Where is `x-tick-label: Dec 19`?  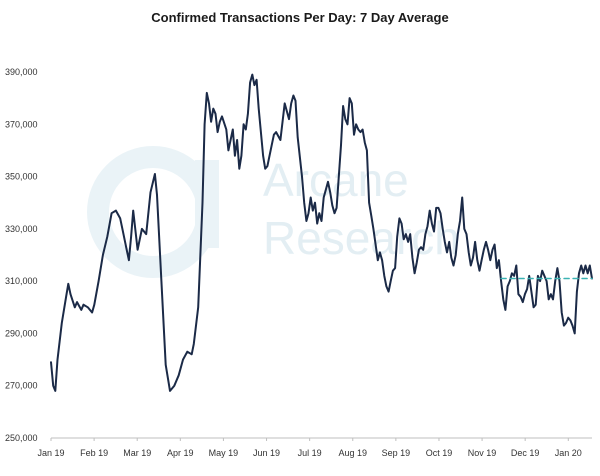 x-tick-label: Dec 19 is located at coordinates (525, 453).